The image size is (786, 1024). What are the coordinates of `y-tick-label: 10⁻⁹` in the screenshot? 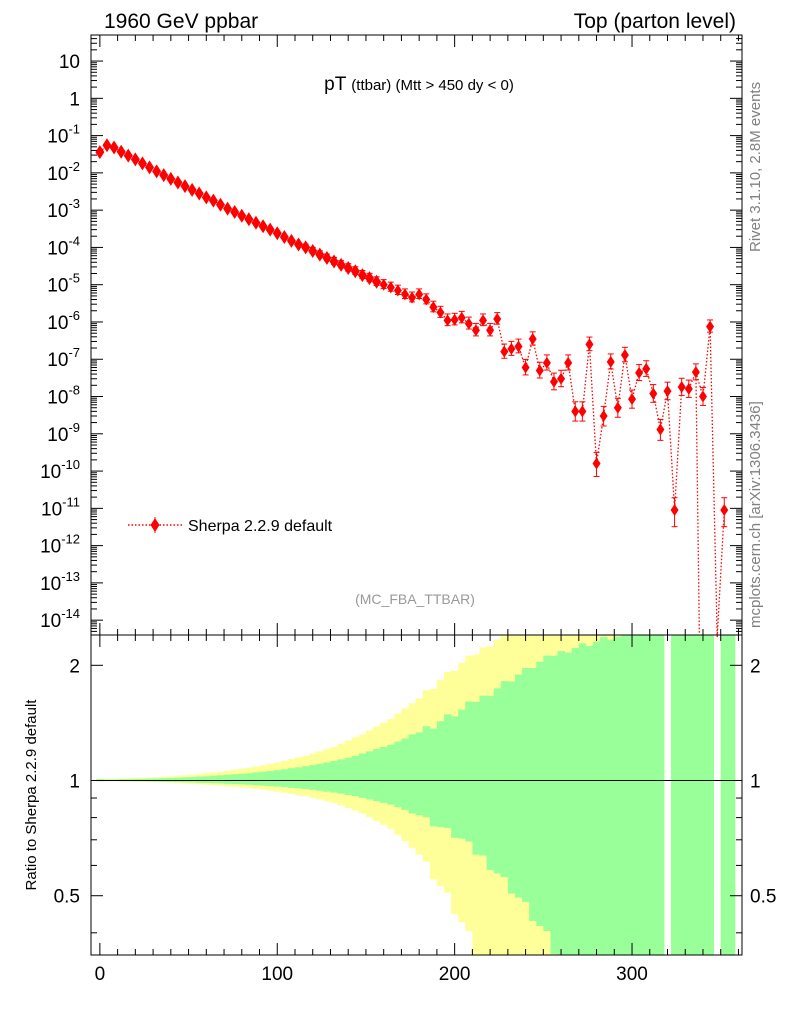 It's located at (63, 433).